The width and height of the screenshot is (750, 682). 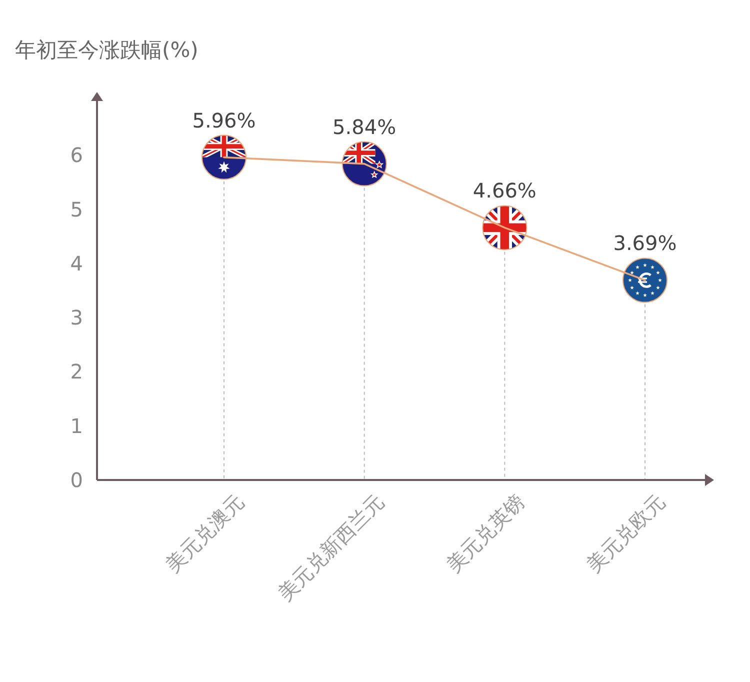 I want to click on y-tick-label: 3, so click(x=76, y=318).